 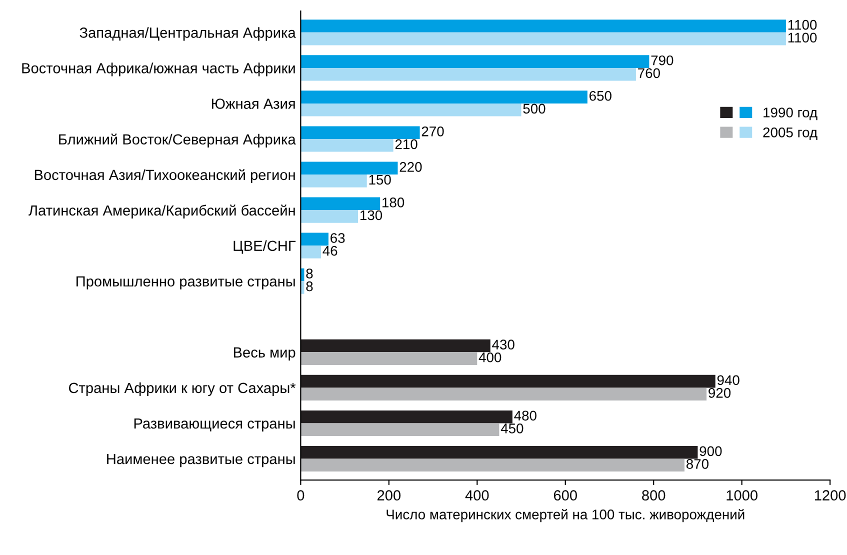 I want to click on y-tick-label: Восточная Азия/Тихоокеанский регион, so click(x=164, y=176).